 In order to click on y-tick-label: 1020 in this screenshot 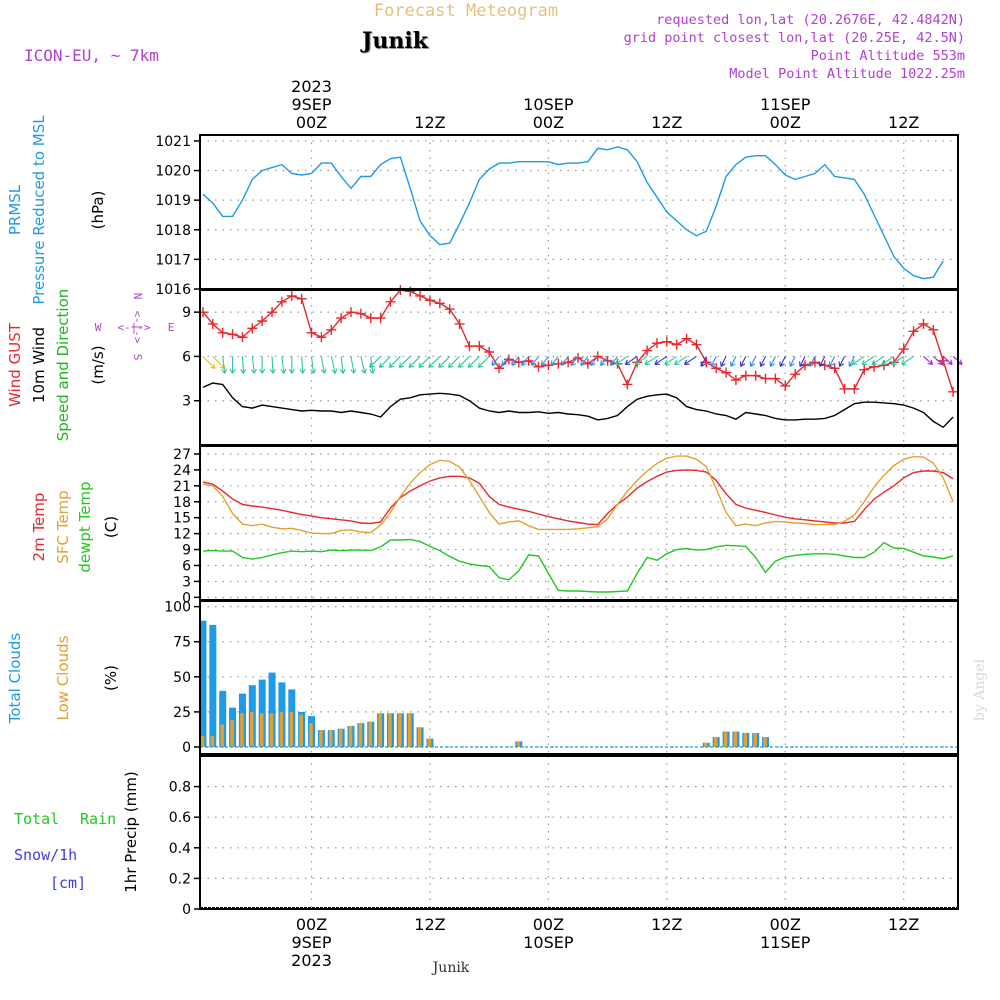, I will do `click(173, 172)`.